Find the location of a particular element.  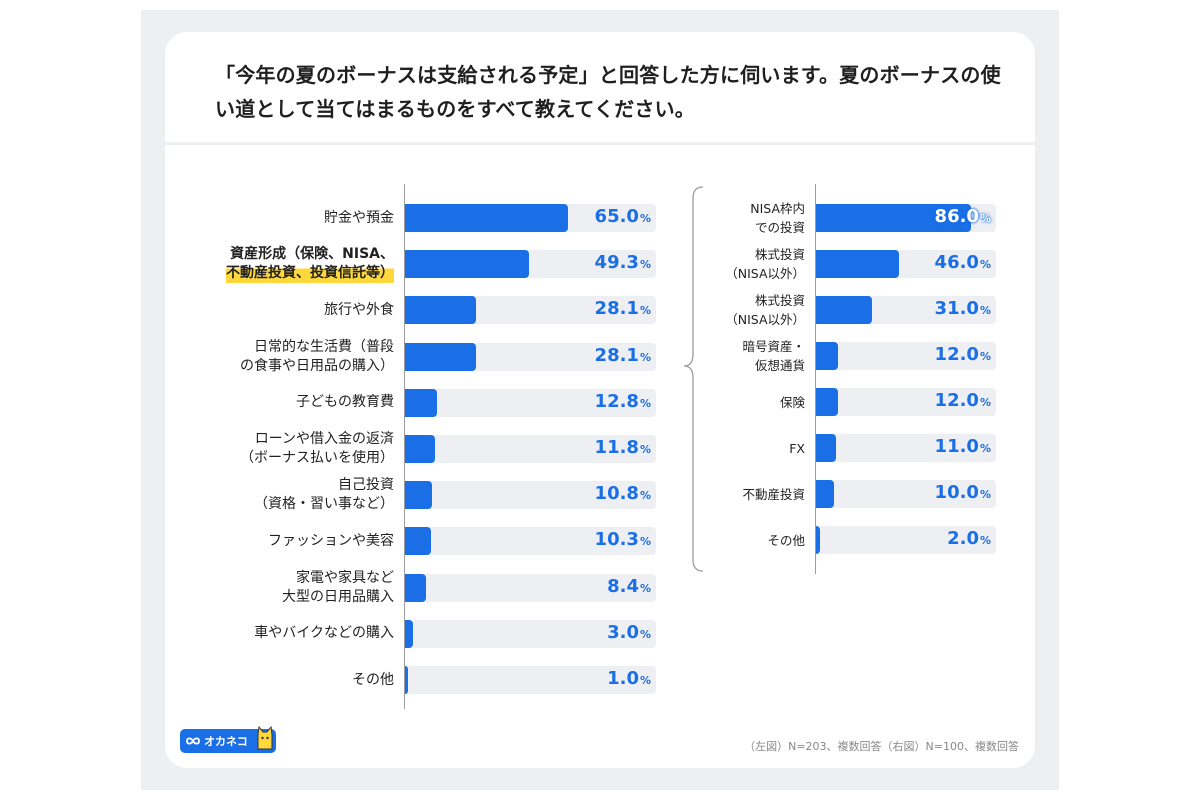

bar-label: 車やバイクなどの購入 is located at coordinates (324, 633).